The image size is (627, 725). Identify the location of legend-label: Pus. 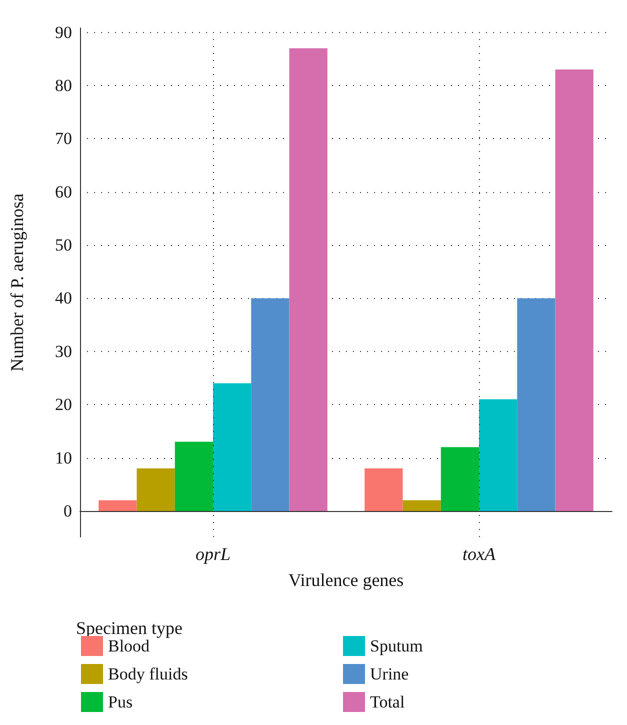
(120, 702).